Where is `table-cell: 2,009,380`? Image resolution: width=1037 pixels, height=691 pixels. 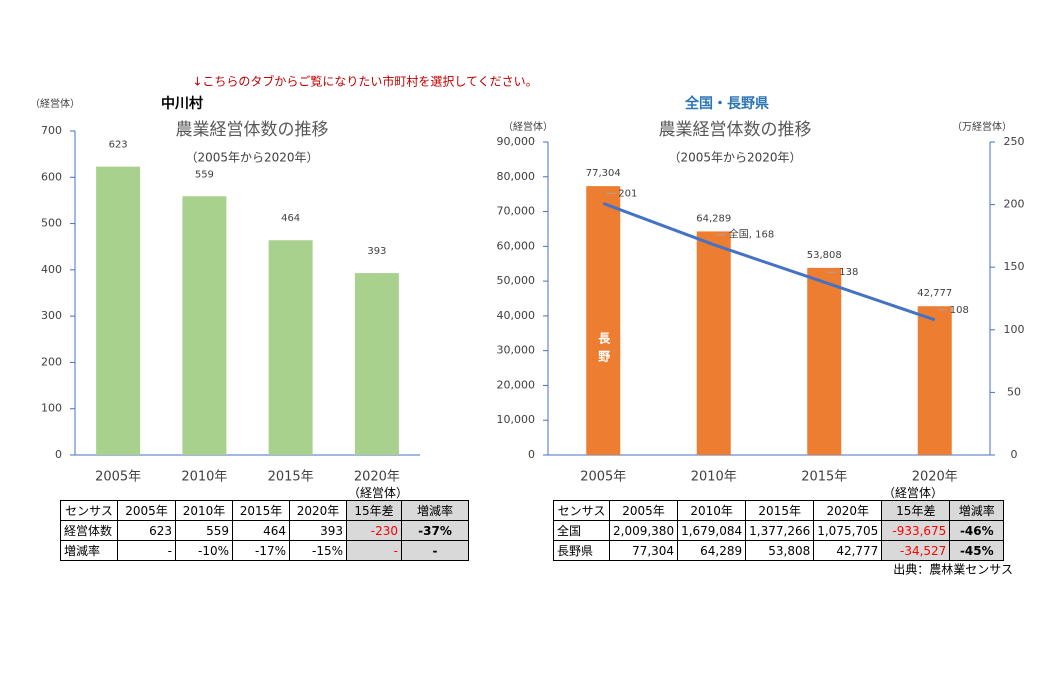
table-cell: 2,009,380 is located at coordinates (643, 530).